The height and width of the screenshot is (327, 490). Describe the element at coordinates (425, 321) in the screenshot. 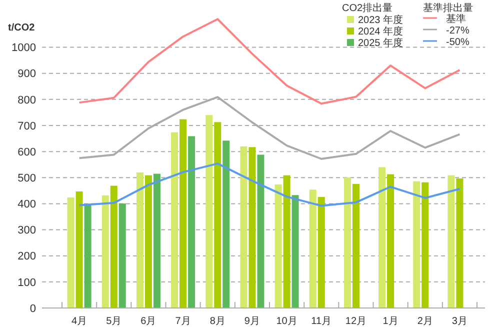

I see `x-tick-label: 2月` at that location.